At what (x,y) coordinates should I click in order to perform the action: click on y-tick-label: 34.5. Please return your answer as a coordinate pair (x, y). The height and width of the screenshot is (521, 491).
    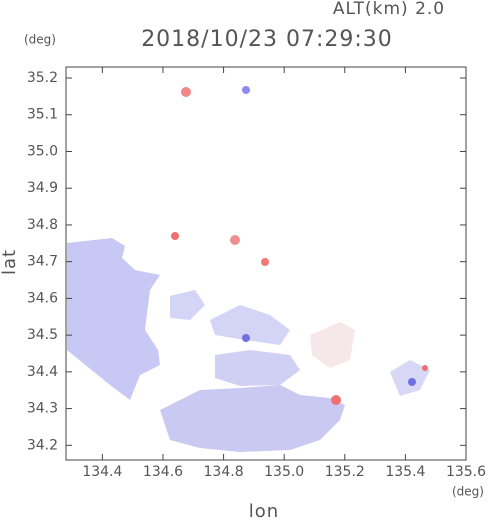
    Looking at the image, I should click on (42, 335).